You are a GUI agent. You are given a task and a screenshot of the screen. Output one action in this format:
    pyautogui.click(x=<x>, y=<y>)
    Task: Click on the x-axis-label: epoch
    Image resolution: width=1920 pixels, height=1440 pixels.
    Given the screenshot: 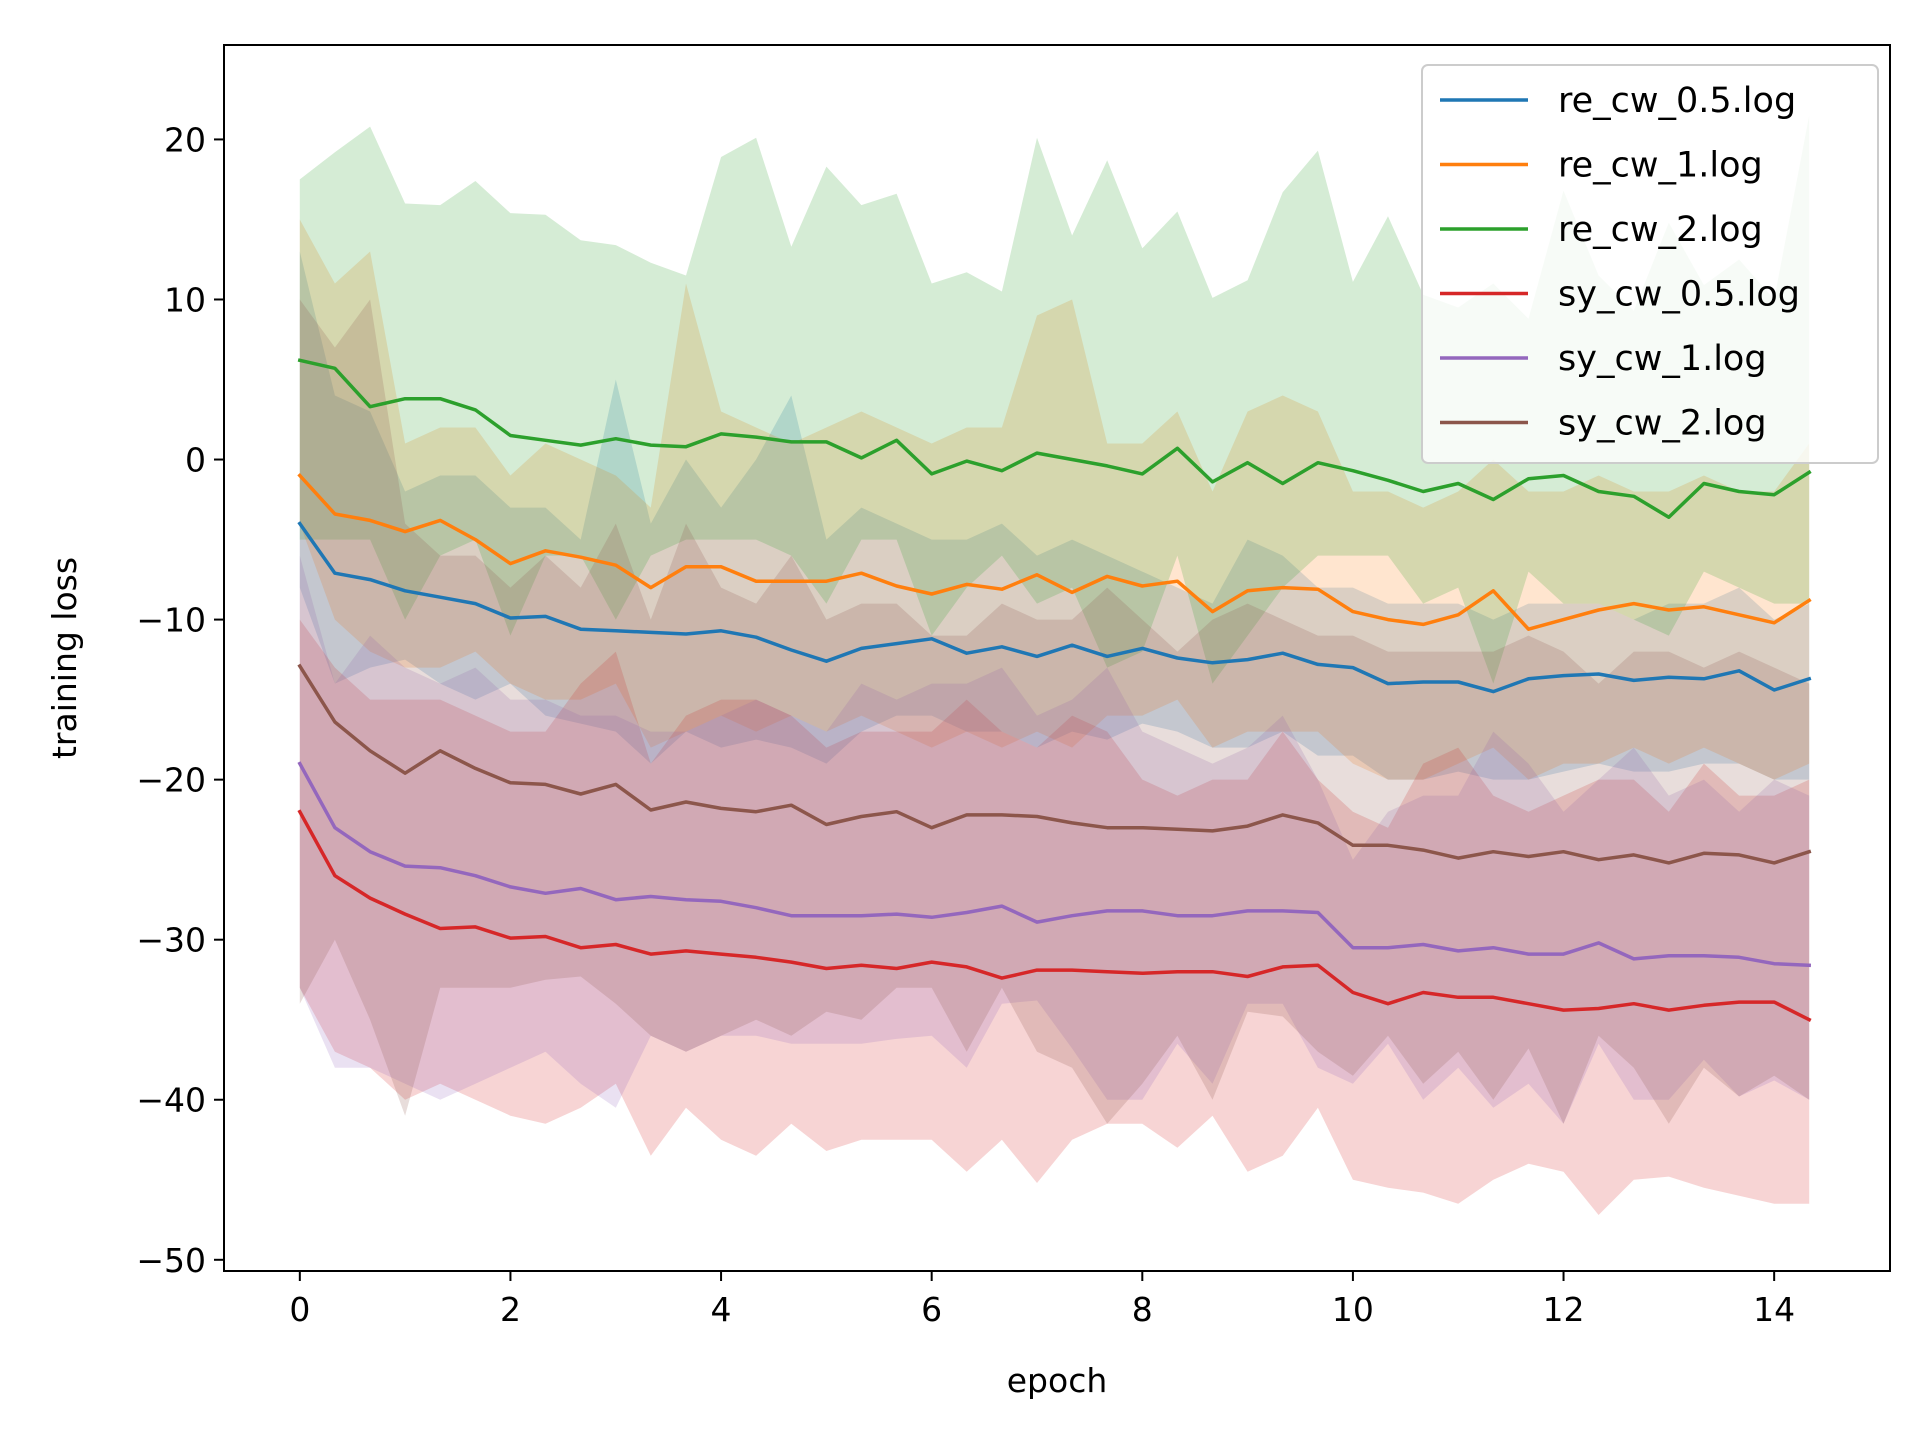 What is the action you would take?
    pyautogui.click(x=1057, y=1380)
    